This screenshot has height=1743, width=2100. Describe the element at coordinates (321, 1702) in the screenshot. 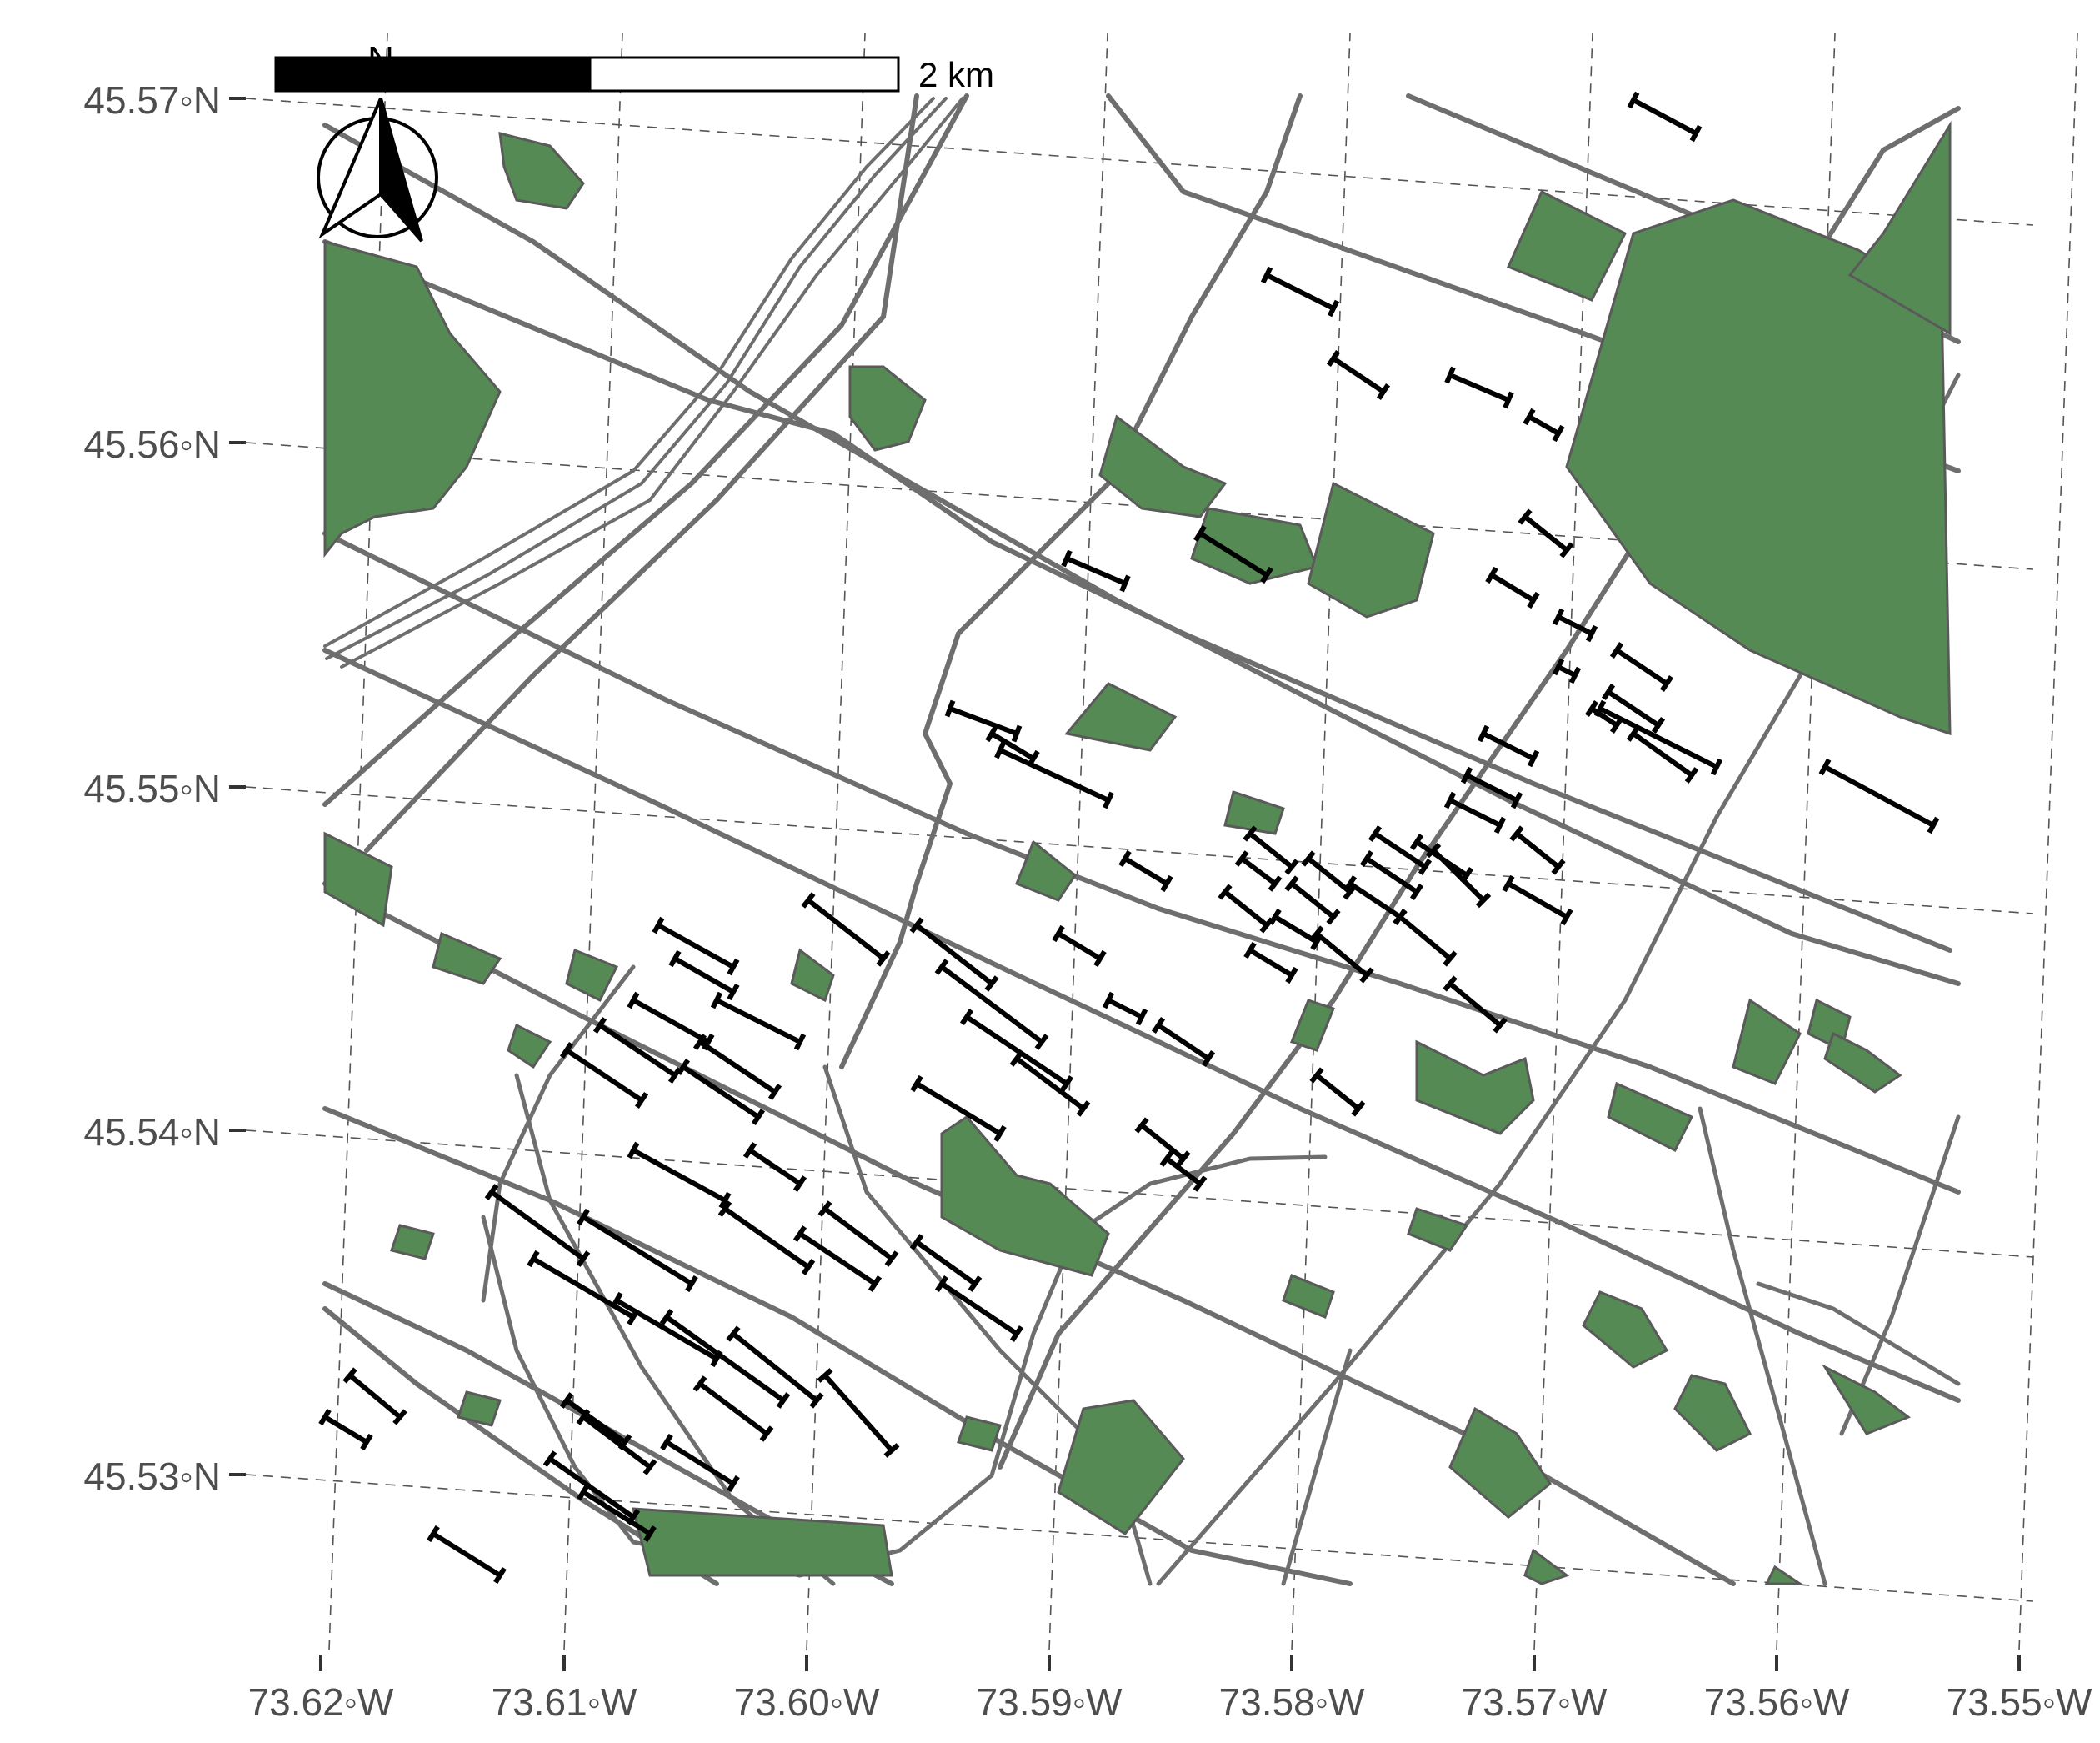

I see `lon-label: 73.62◦W` at that location.